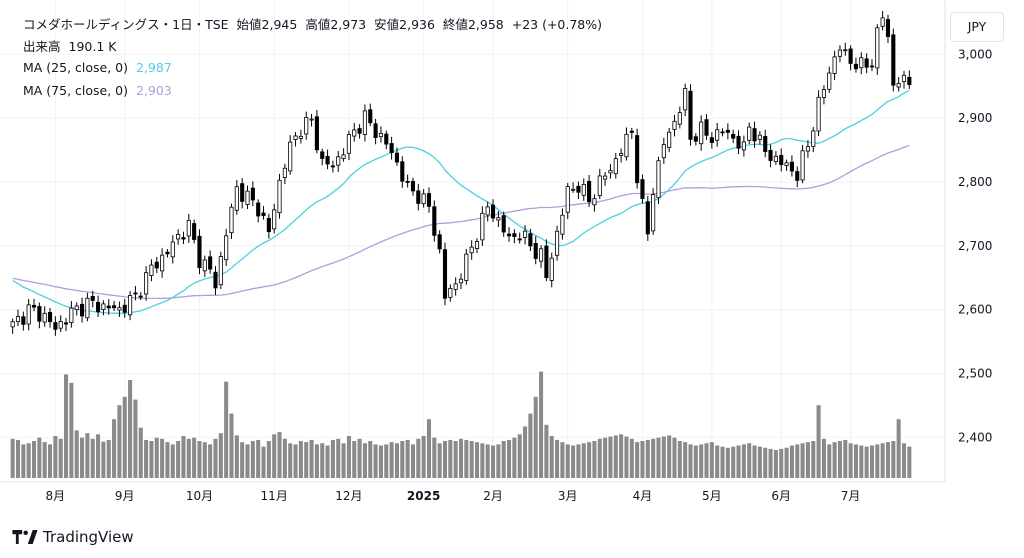  Describe the element at coordinates (279, 24) in the screenshot. I see `open-value: 2,945` at that location.